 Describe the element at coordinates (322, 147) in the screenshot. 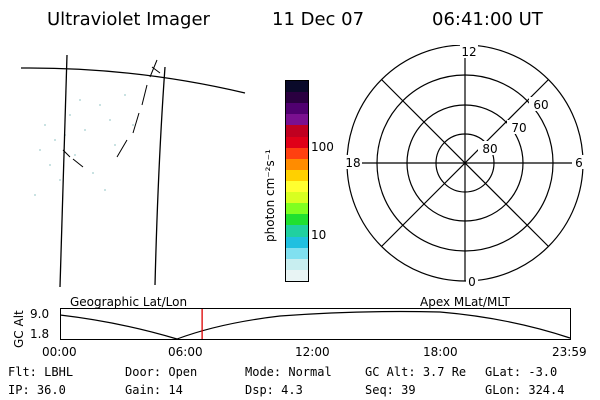

I see `colorbar-tick-100: 100` at that location.